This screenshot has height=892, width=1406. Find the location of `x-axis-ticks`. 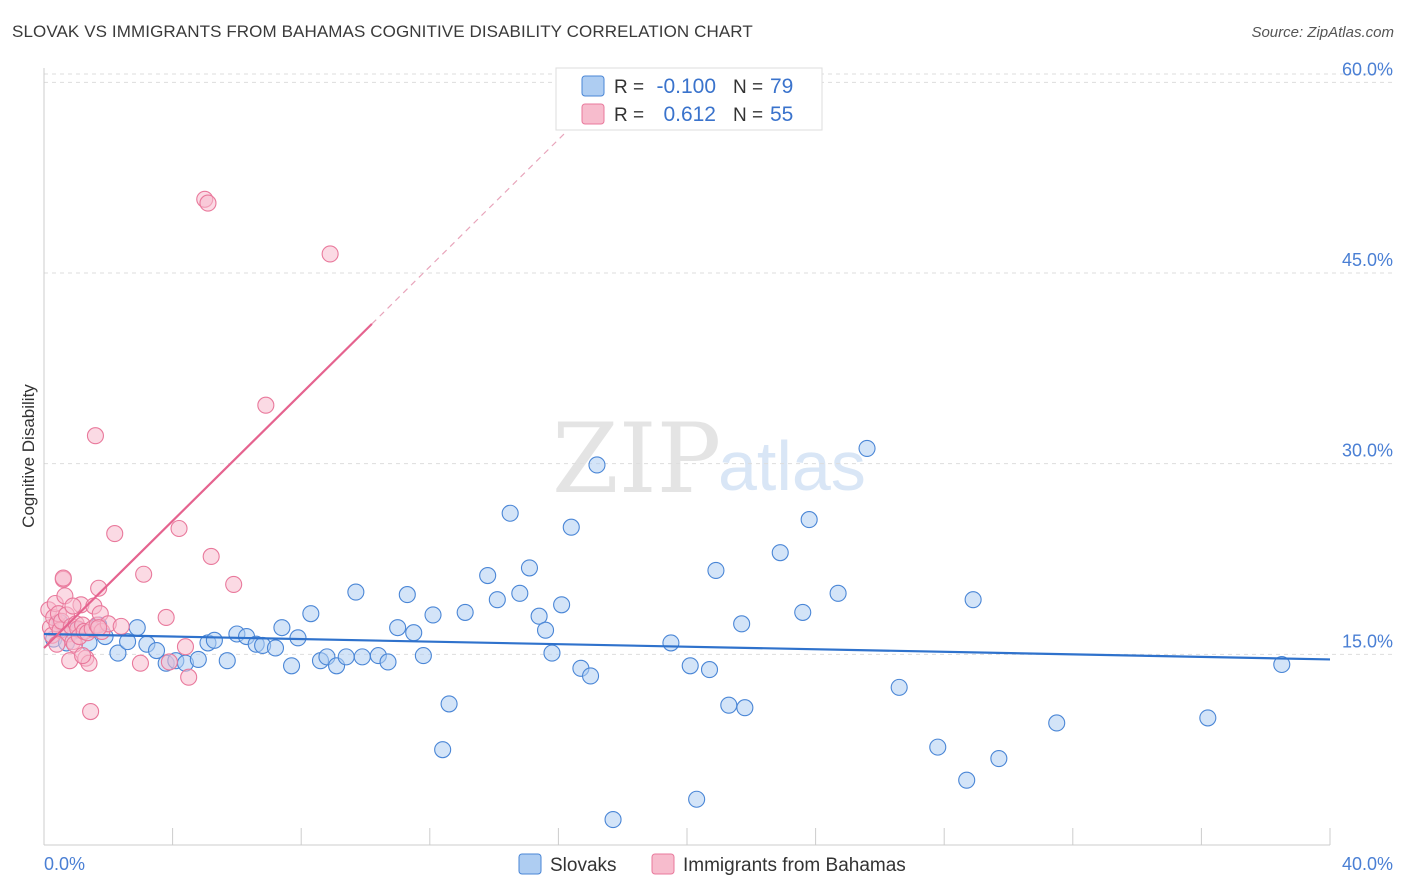

x-axis-ticks is located at coordinates (687, 836).